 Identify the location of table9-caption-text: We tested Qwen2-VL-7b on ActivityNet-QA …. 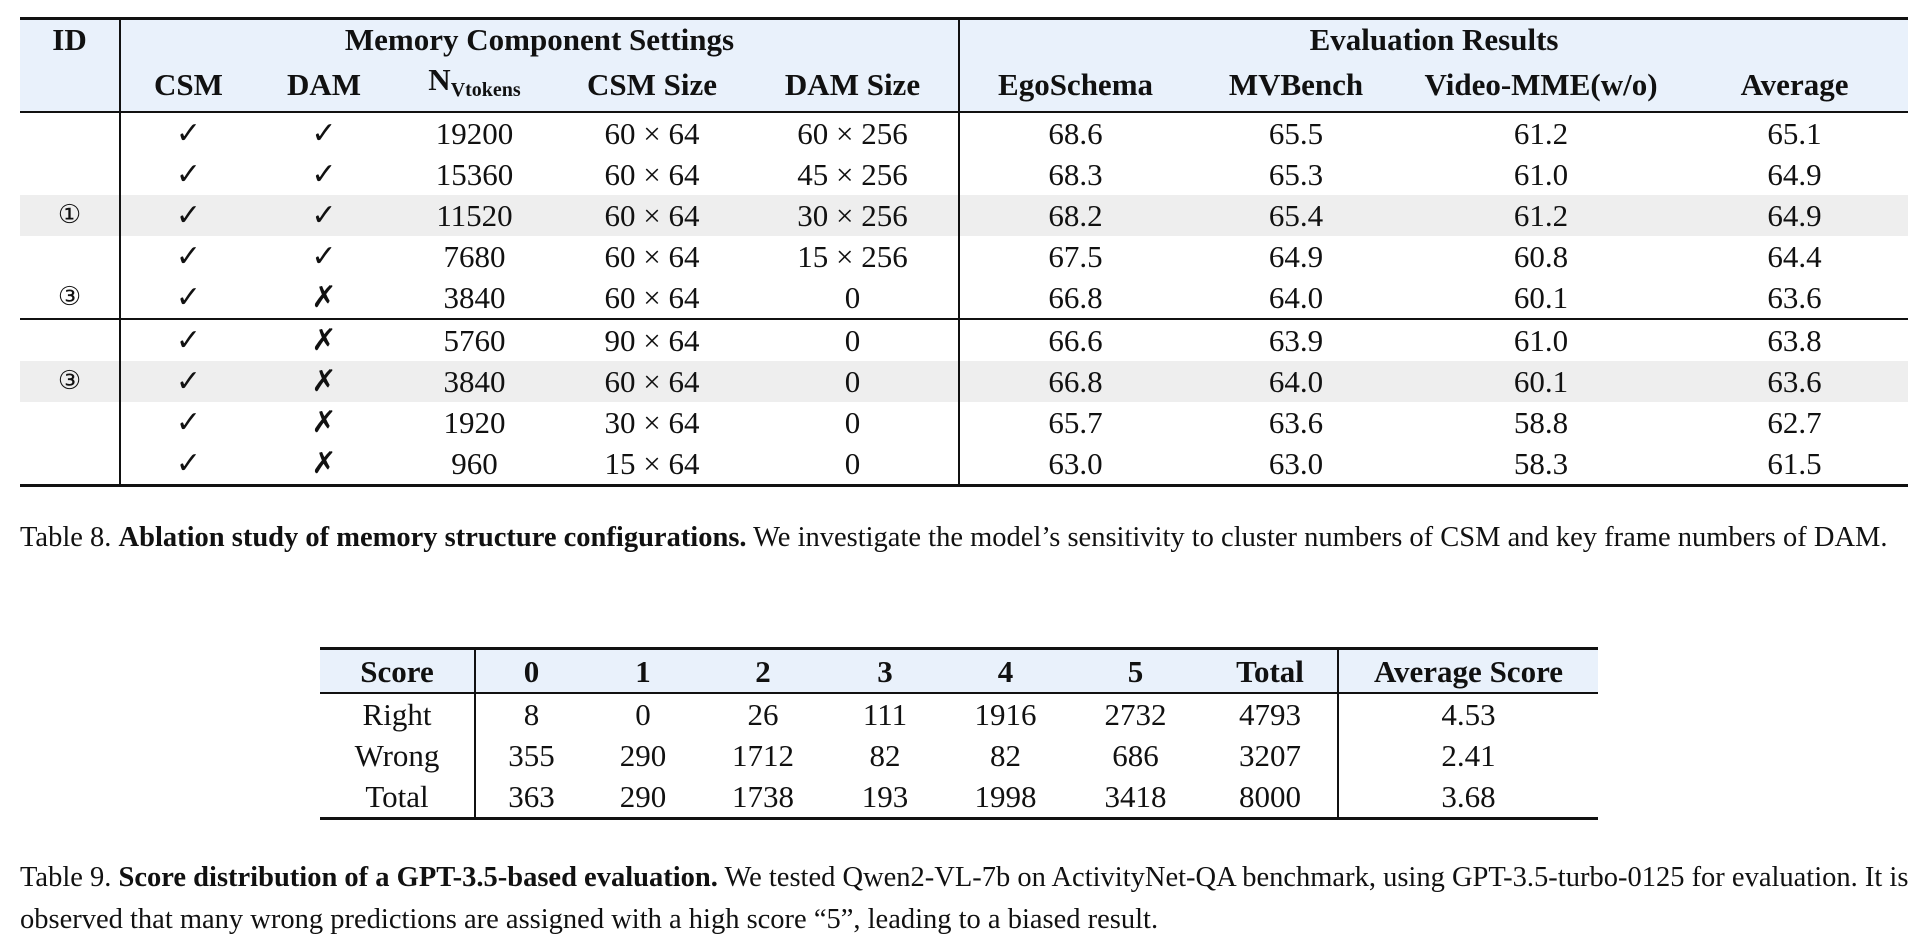
(964, 898).